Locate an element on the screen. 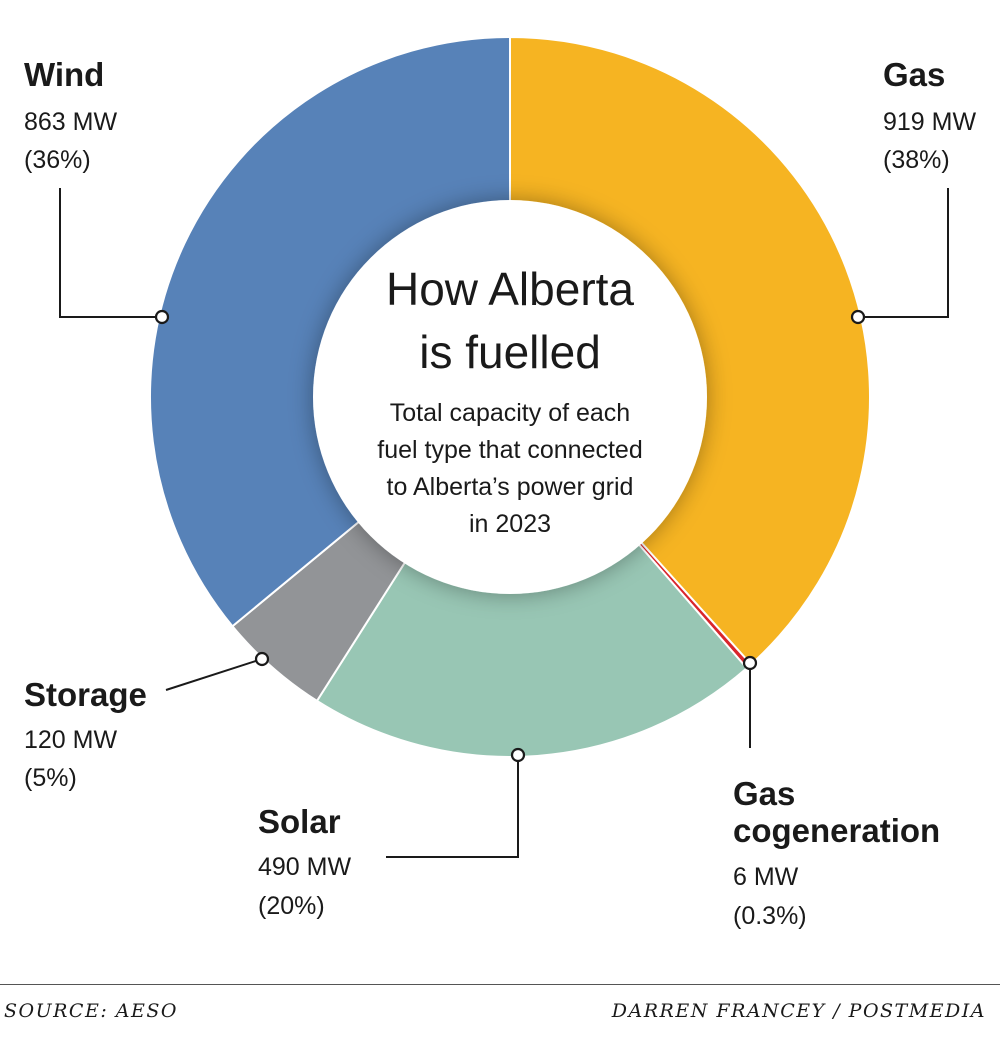 Image resolution: width=1000 pixels, height=1064 pixels. slice-label-cogeneration-line-1: Gas is located at coordinates (764, 793).